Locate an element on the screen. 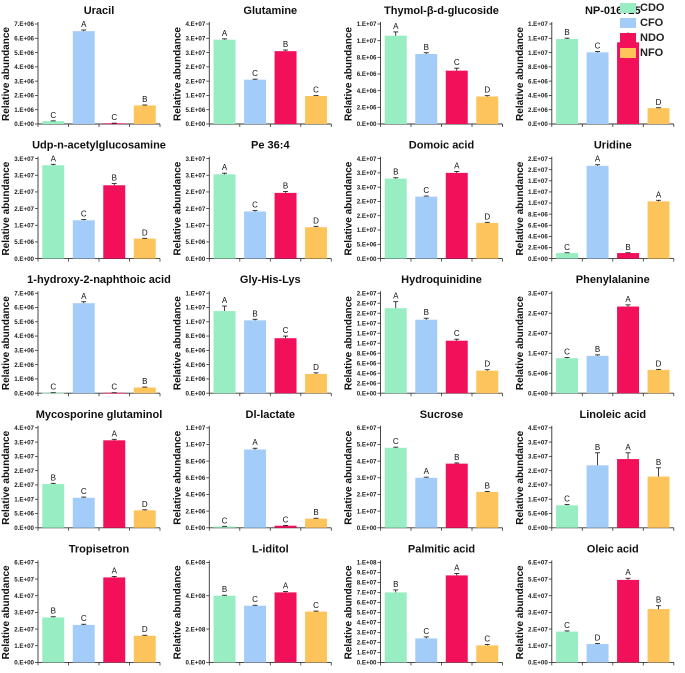 Image resolution: width=685 pixels, height=673 pixels. panel-8-ytick-label: 4.E+06 is located at coordinates (538, 237).